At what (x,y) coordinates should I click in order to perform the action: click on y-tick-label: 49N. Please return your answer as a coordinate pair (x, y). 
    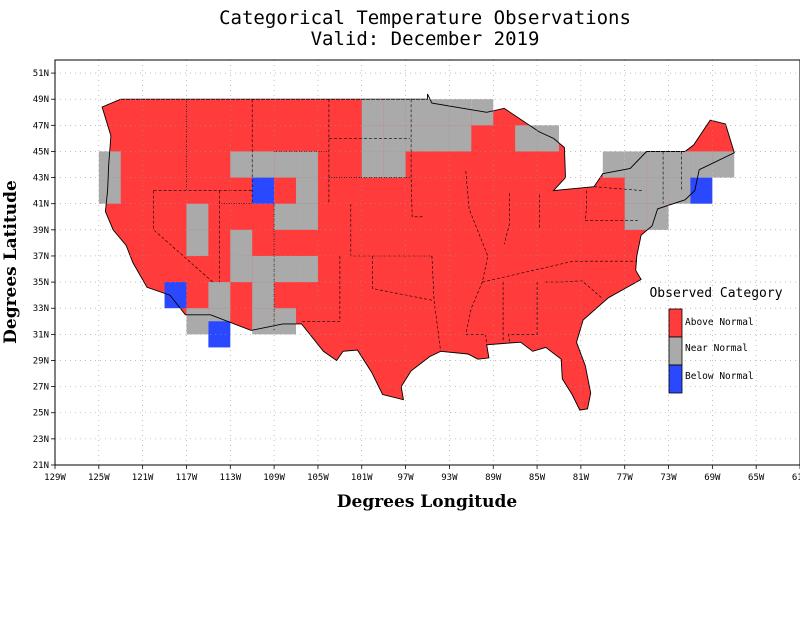
    Looking at the image, I should click on (41, 100).